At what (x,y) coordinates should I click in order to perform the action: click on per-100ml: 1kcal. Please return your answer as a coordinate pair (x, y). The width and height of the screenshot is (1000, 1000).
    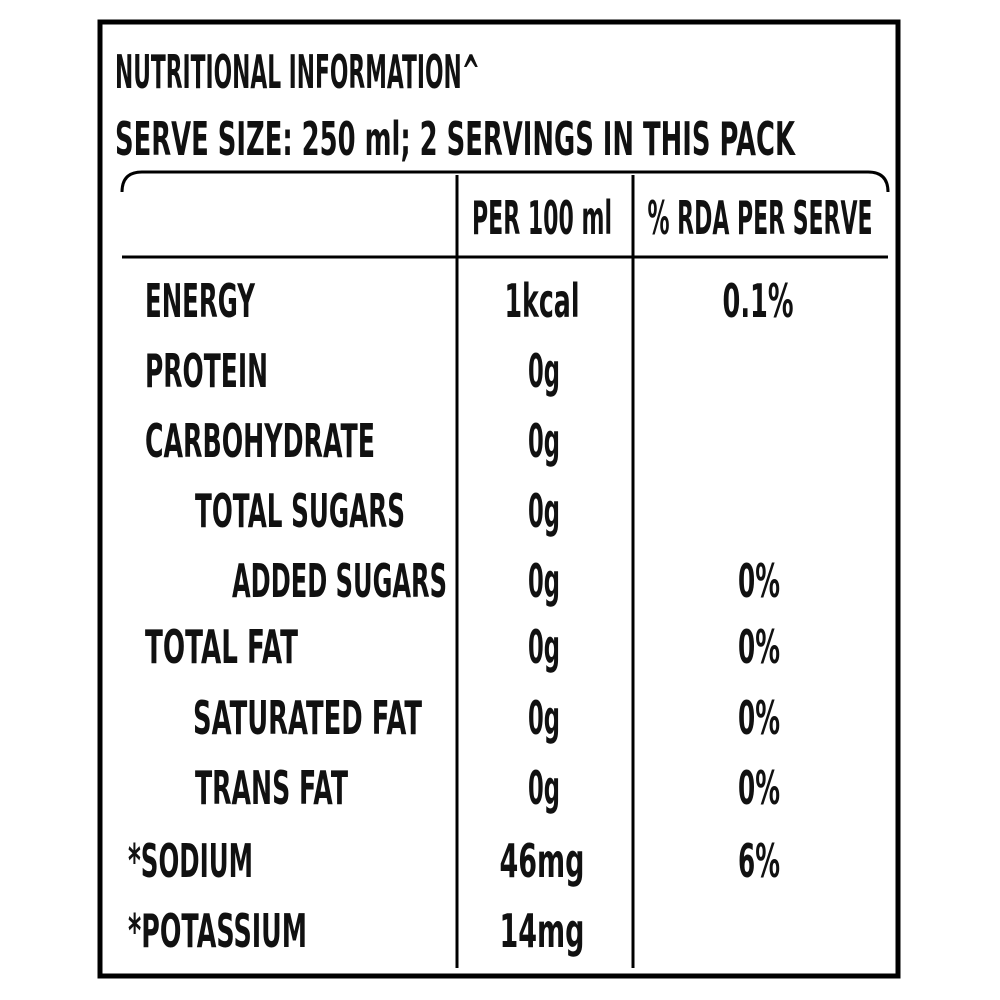
    Looking at the image, I should click on (542, 301).